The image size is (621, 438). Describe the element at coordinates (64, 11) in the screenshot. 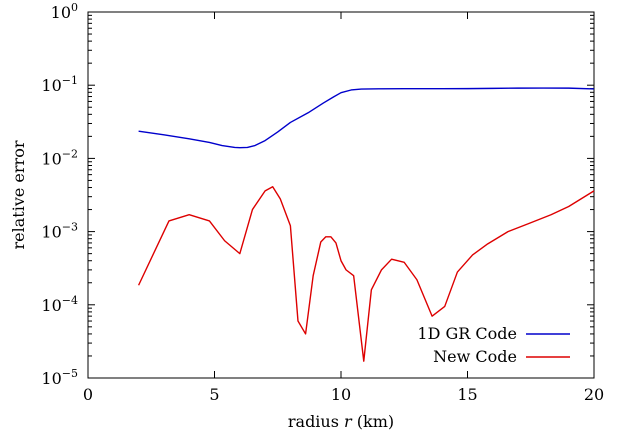

I see `y-tick-label: 10⁰` at that location.